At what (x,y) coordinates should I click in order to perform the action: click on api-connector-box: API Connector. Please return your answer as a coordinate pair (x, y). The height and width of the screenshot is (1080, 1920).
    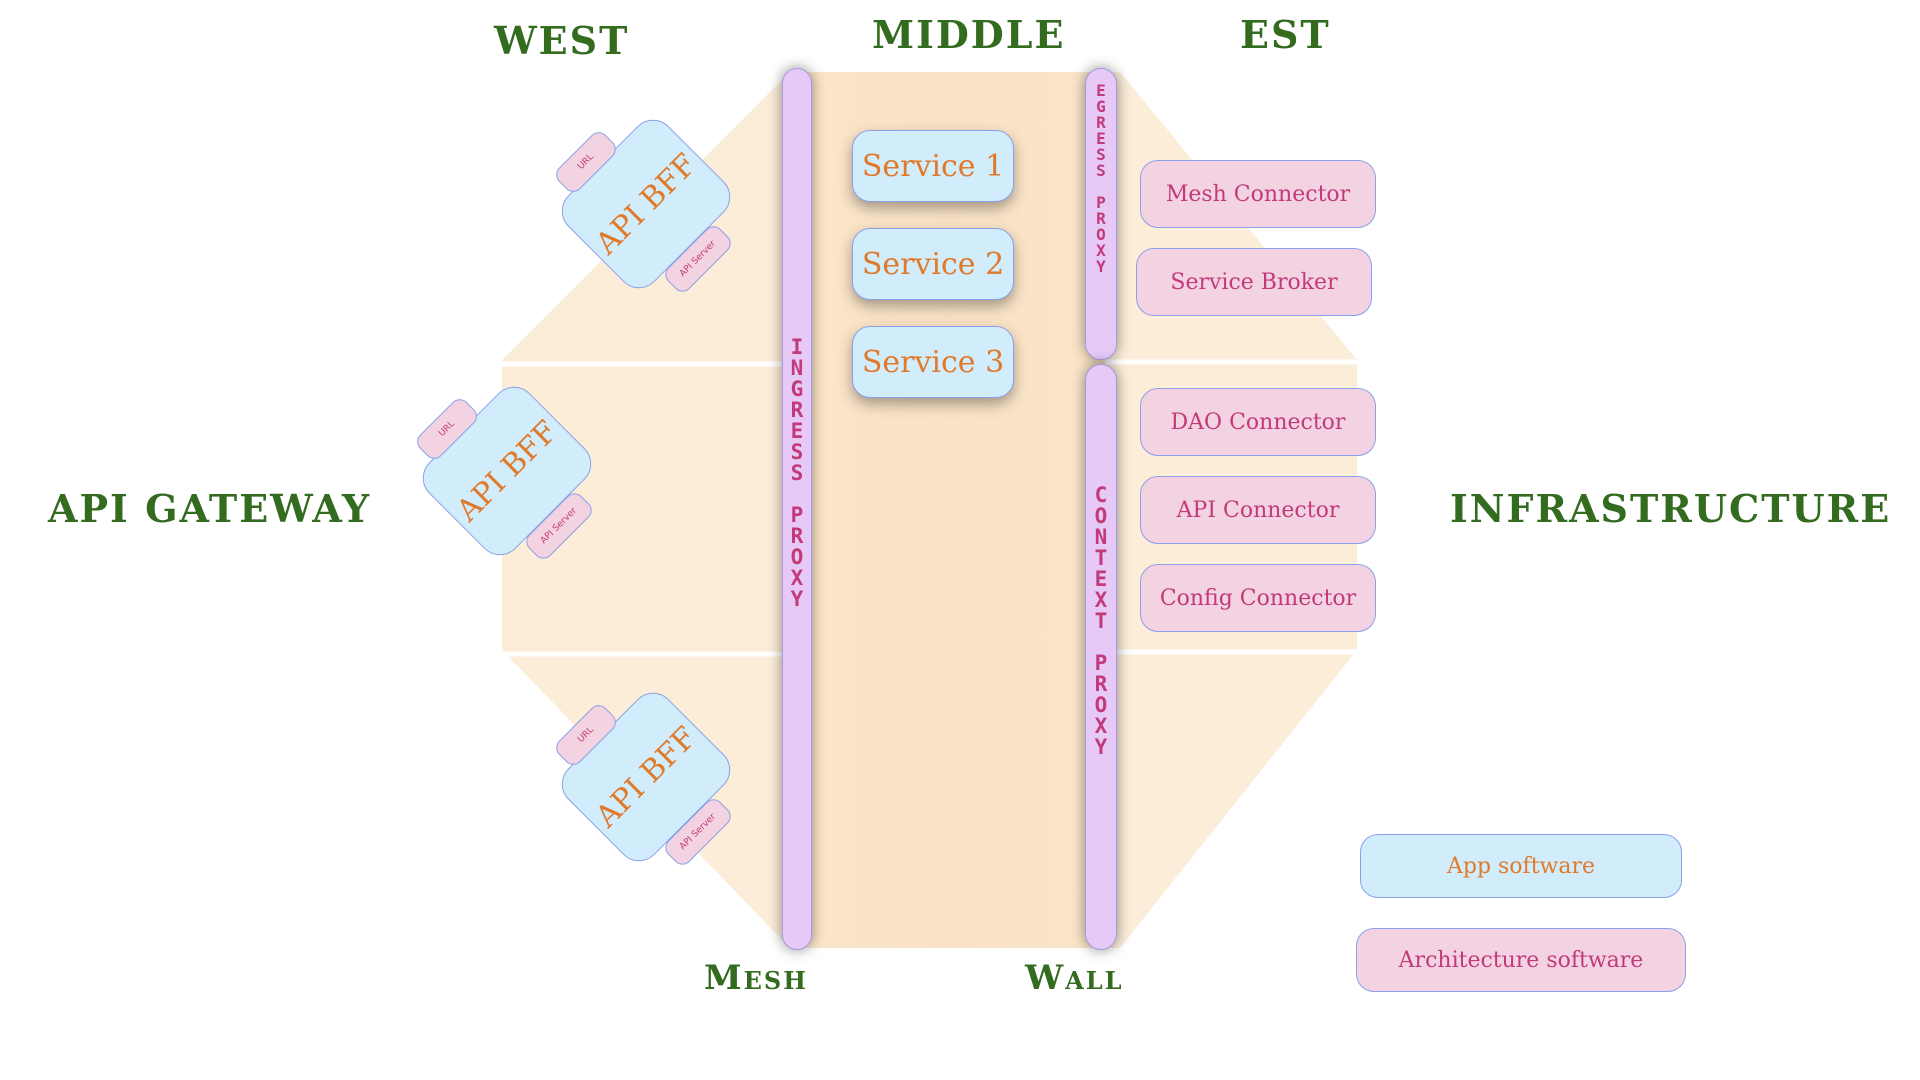
    Looking at the image, I should click on (1258, 510).